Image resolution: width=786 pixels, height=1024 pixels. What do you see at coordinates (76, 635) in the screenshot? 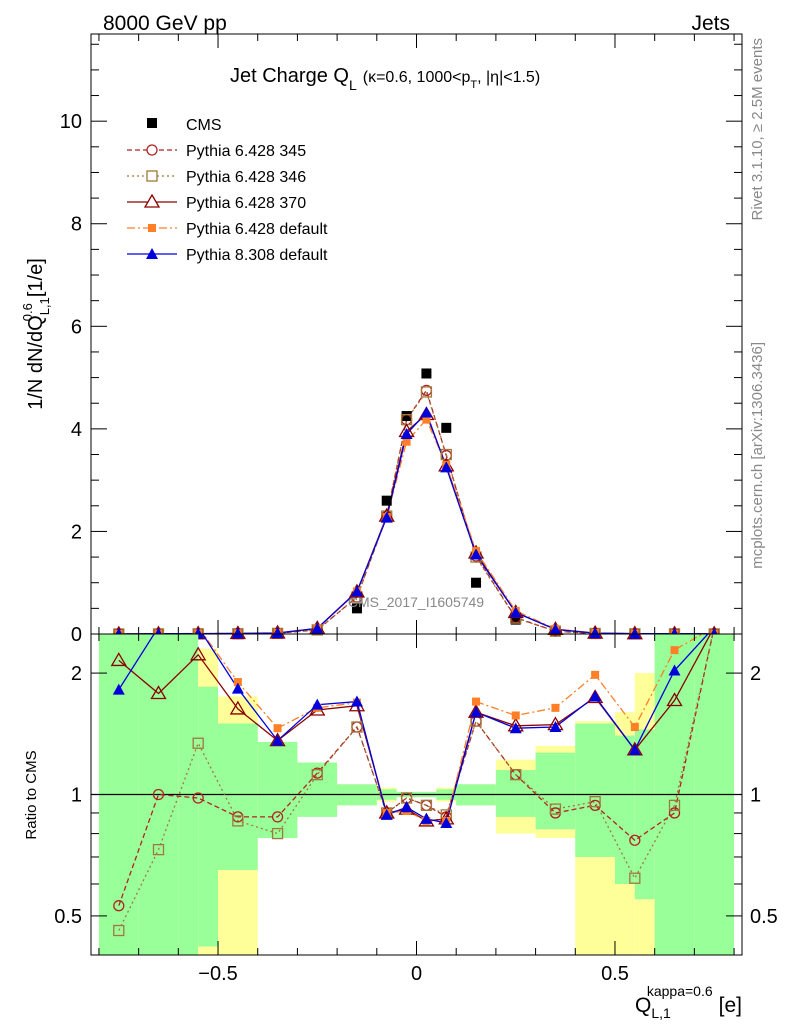
I see `main-y-tick-label: 0` at bounding box center [76, 635].